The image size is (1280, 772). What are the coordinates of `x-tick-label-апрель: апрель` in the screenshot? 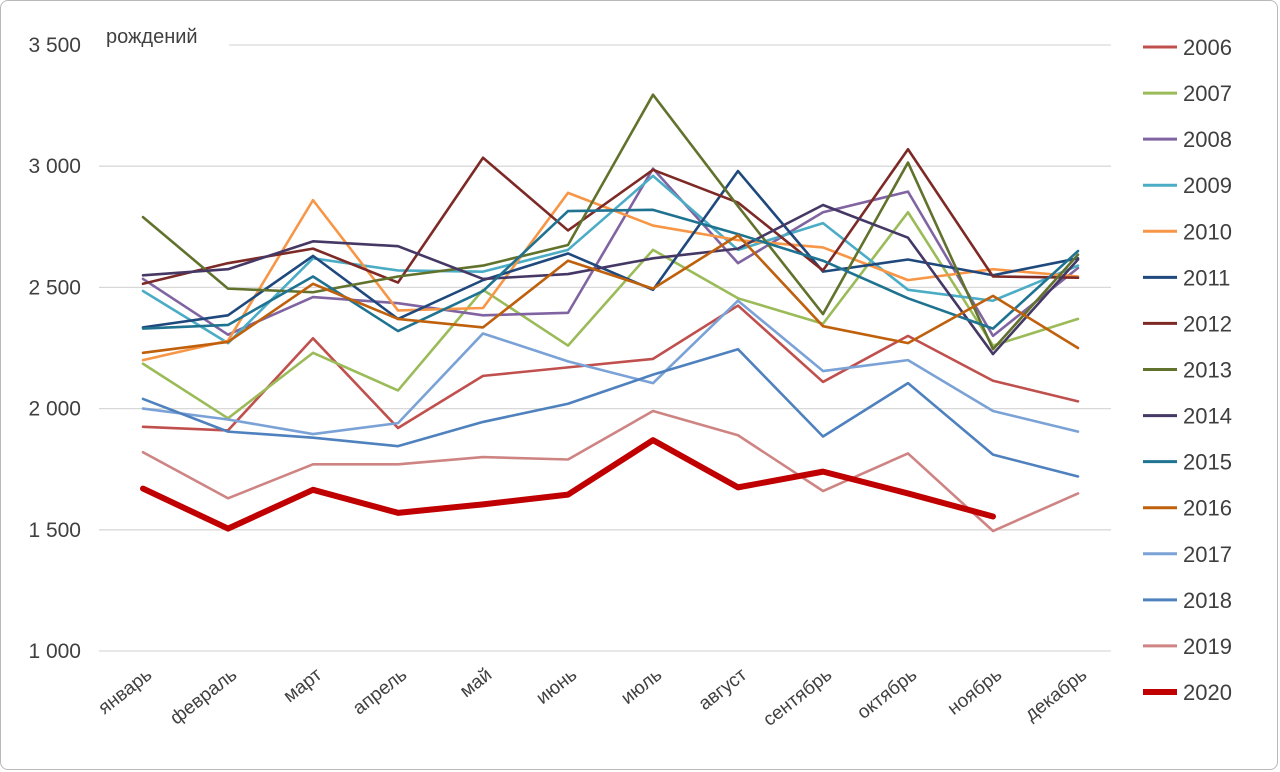 It's located at (380, 691).